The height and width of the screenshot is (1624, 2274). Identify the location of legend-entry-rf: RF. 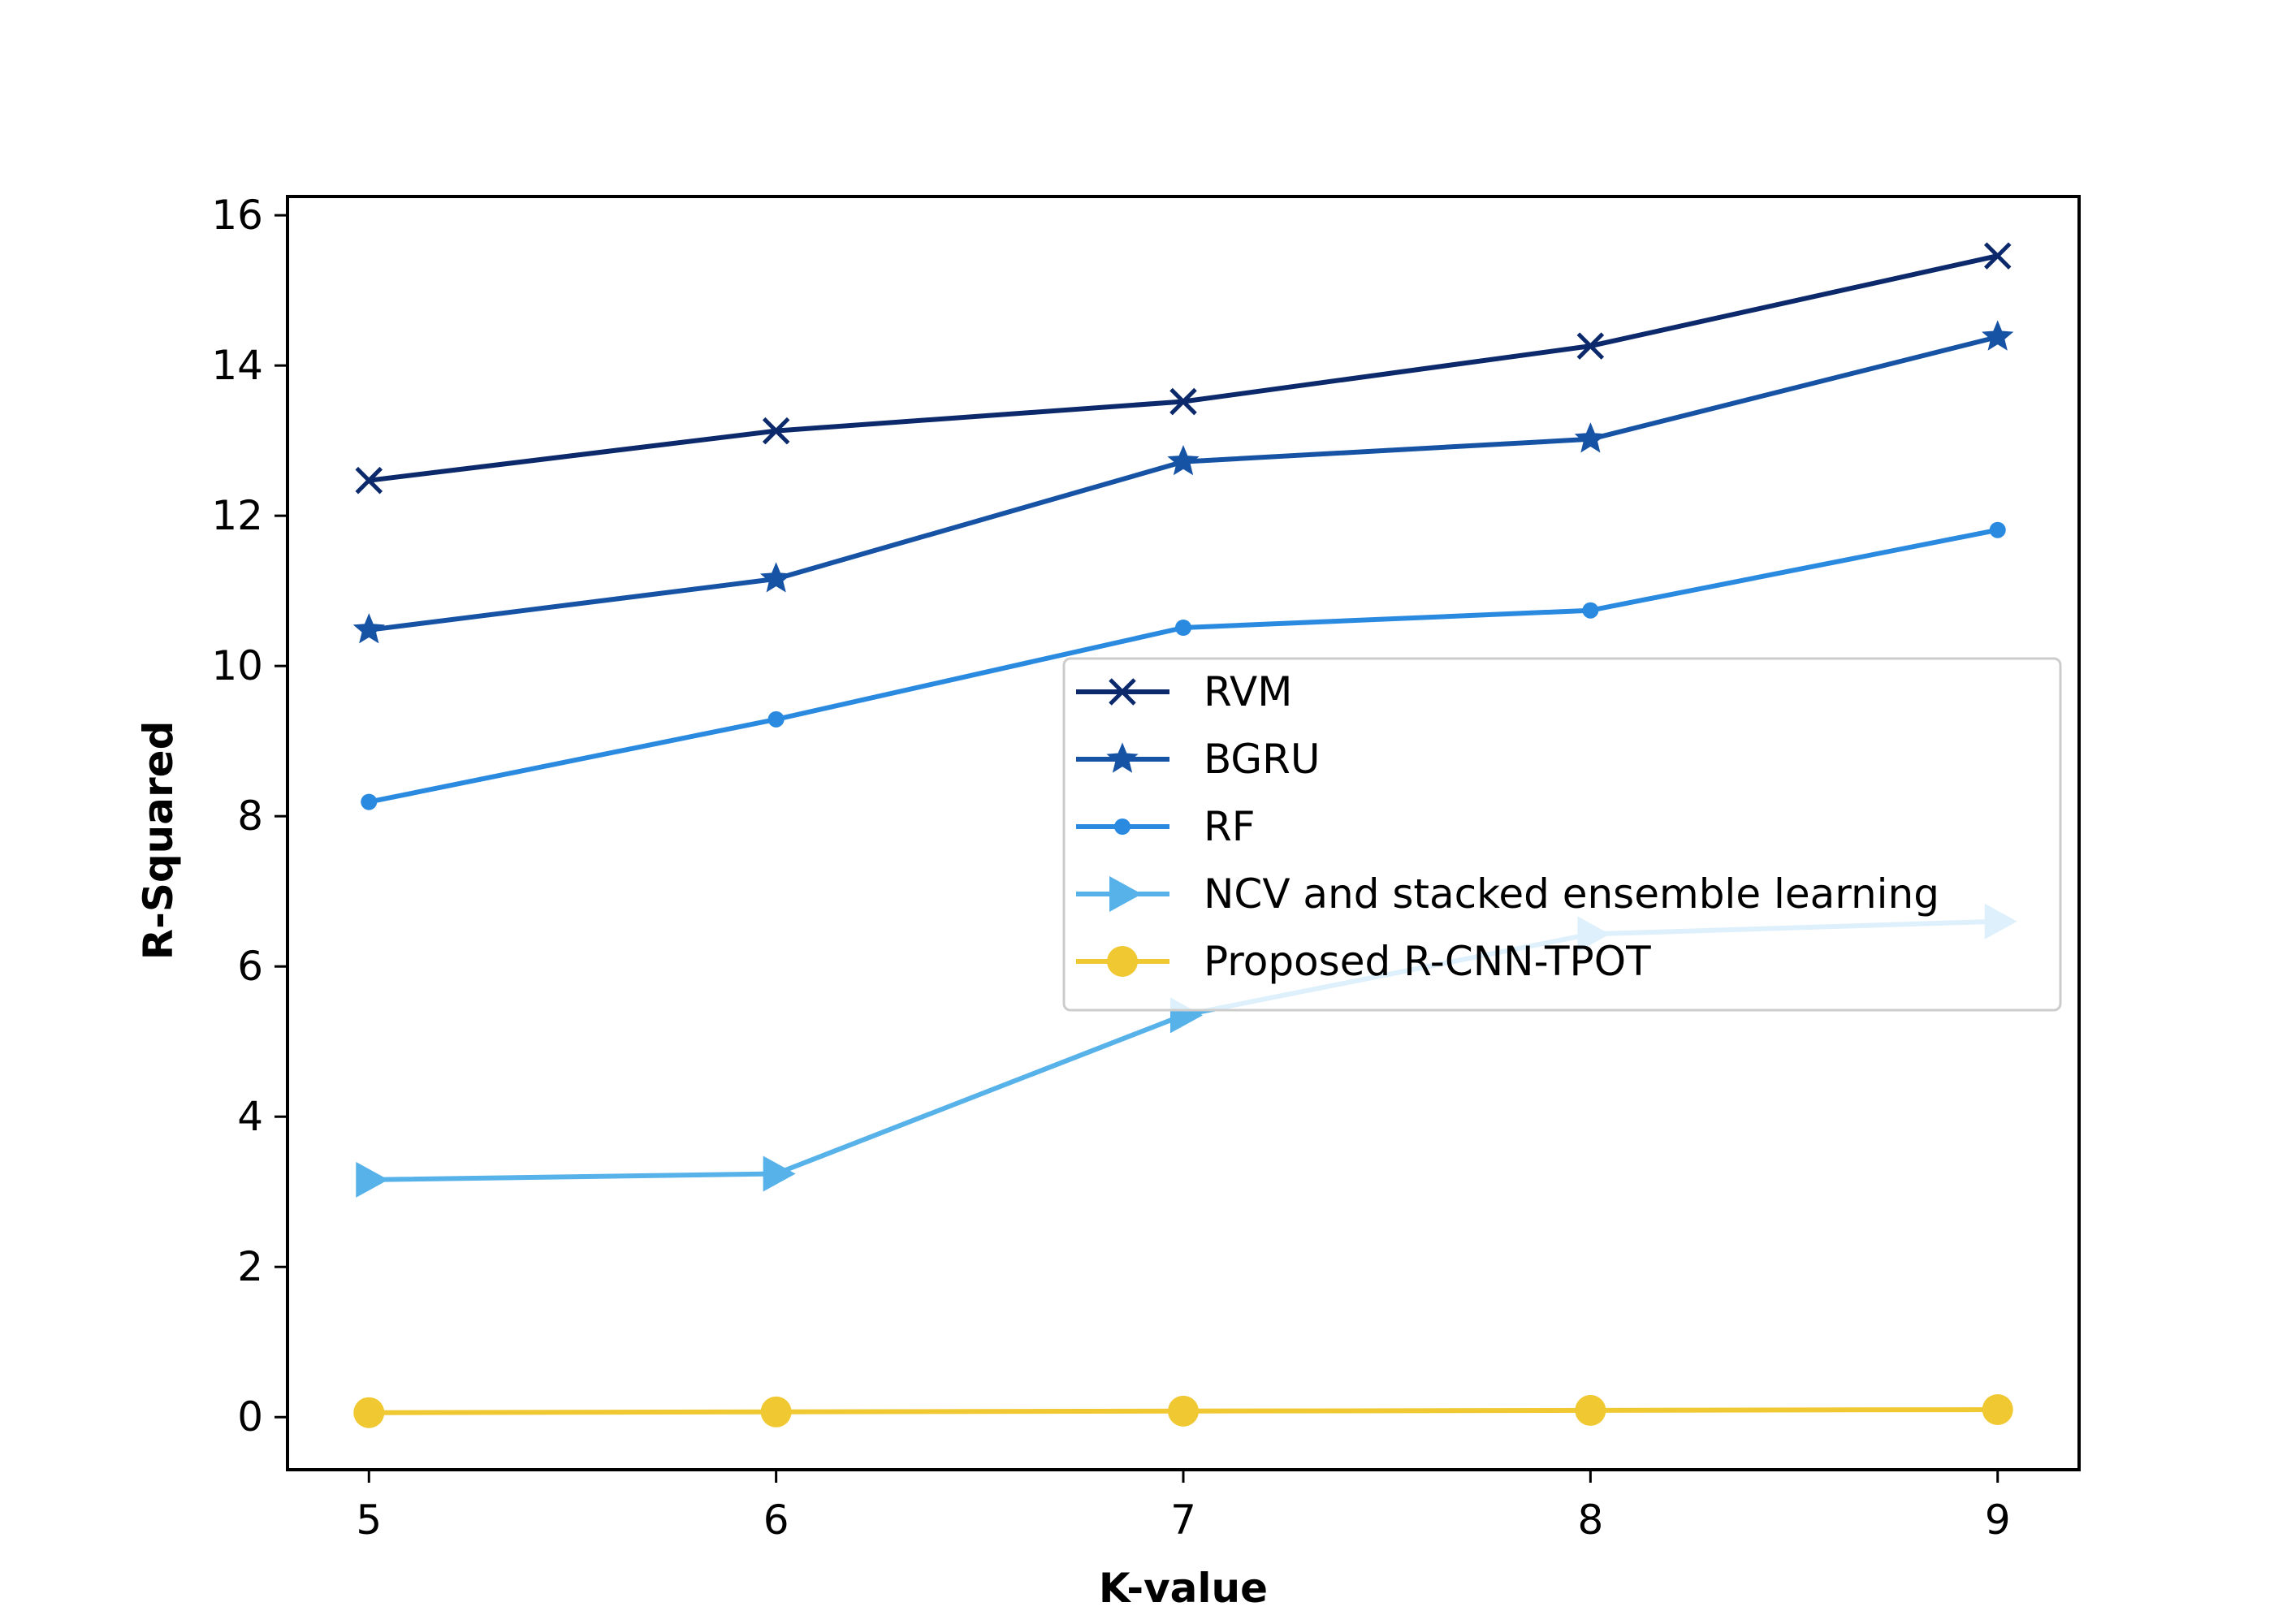
(1166, 827).